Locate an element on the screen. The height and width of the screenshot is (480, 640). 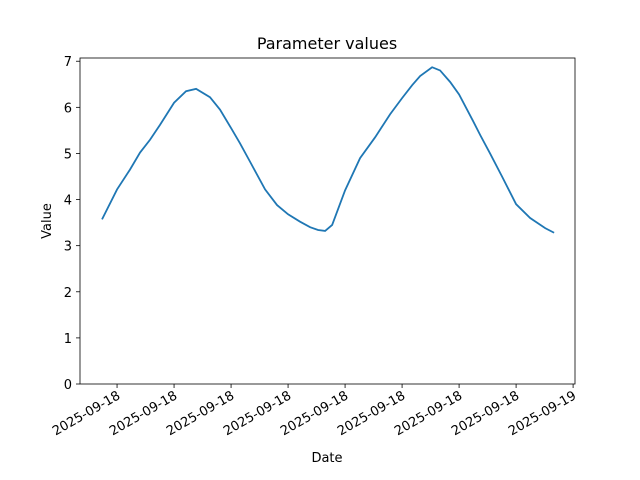
y-tick-label: 3 is located at coordinates (68, 247).